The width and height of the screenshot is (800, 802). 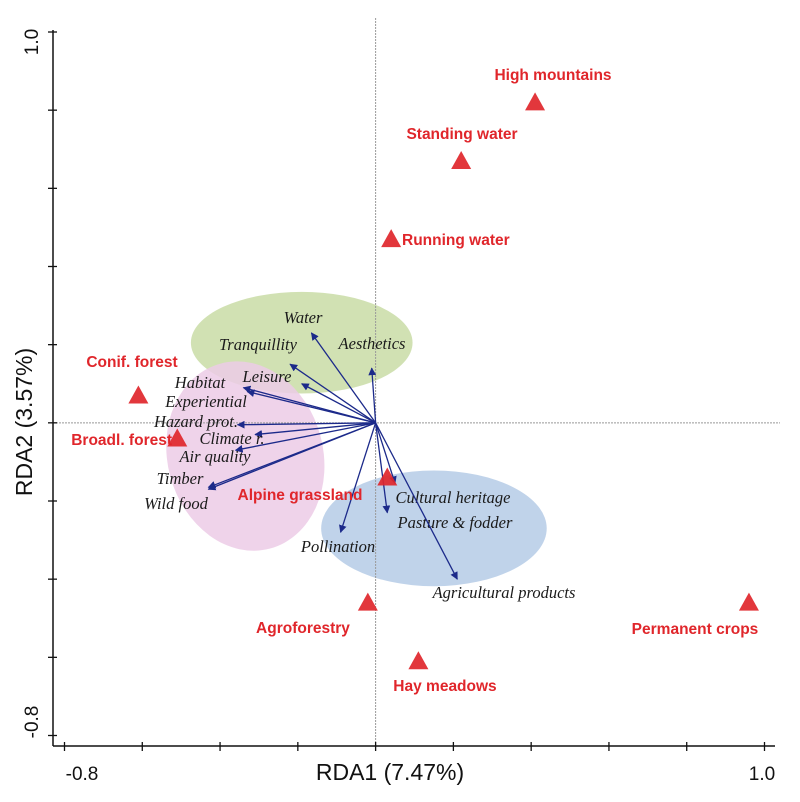 What do you see at coordinates (195, 421) in the screenshot?
I see `vector-label: Hazard prot.` at bounding box center [195, 421].